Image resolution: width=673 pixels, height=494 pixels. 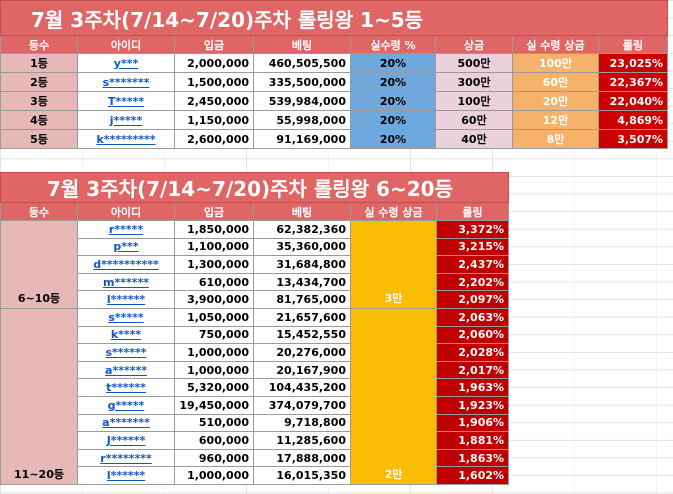 What do you see at coordinates (214, 335) in the screenshot?
I see `deposit-cell: 750,000` at bounding box center [214, 335].